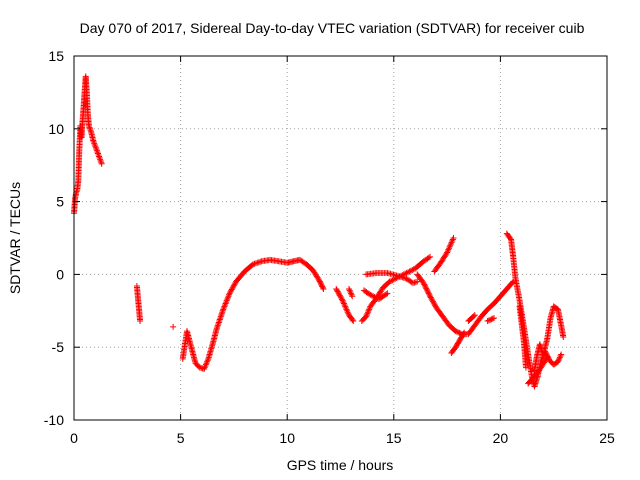  I want to click on y-tick-labels: -10 -5 0 5 10 15, so click(54, 238).